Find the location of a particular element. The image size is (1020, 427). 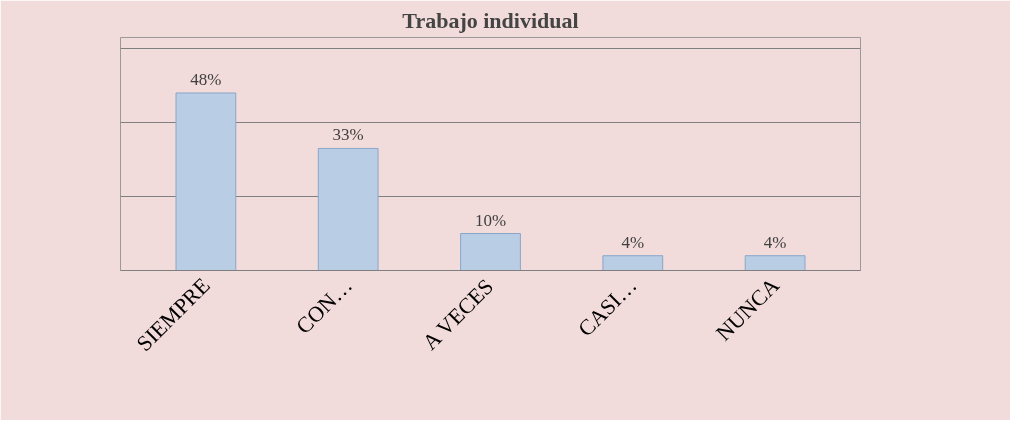

data-label: 48% is located at coordinates (206, 79).